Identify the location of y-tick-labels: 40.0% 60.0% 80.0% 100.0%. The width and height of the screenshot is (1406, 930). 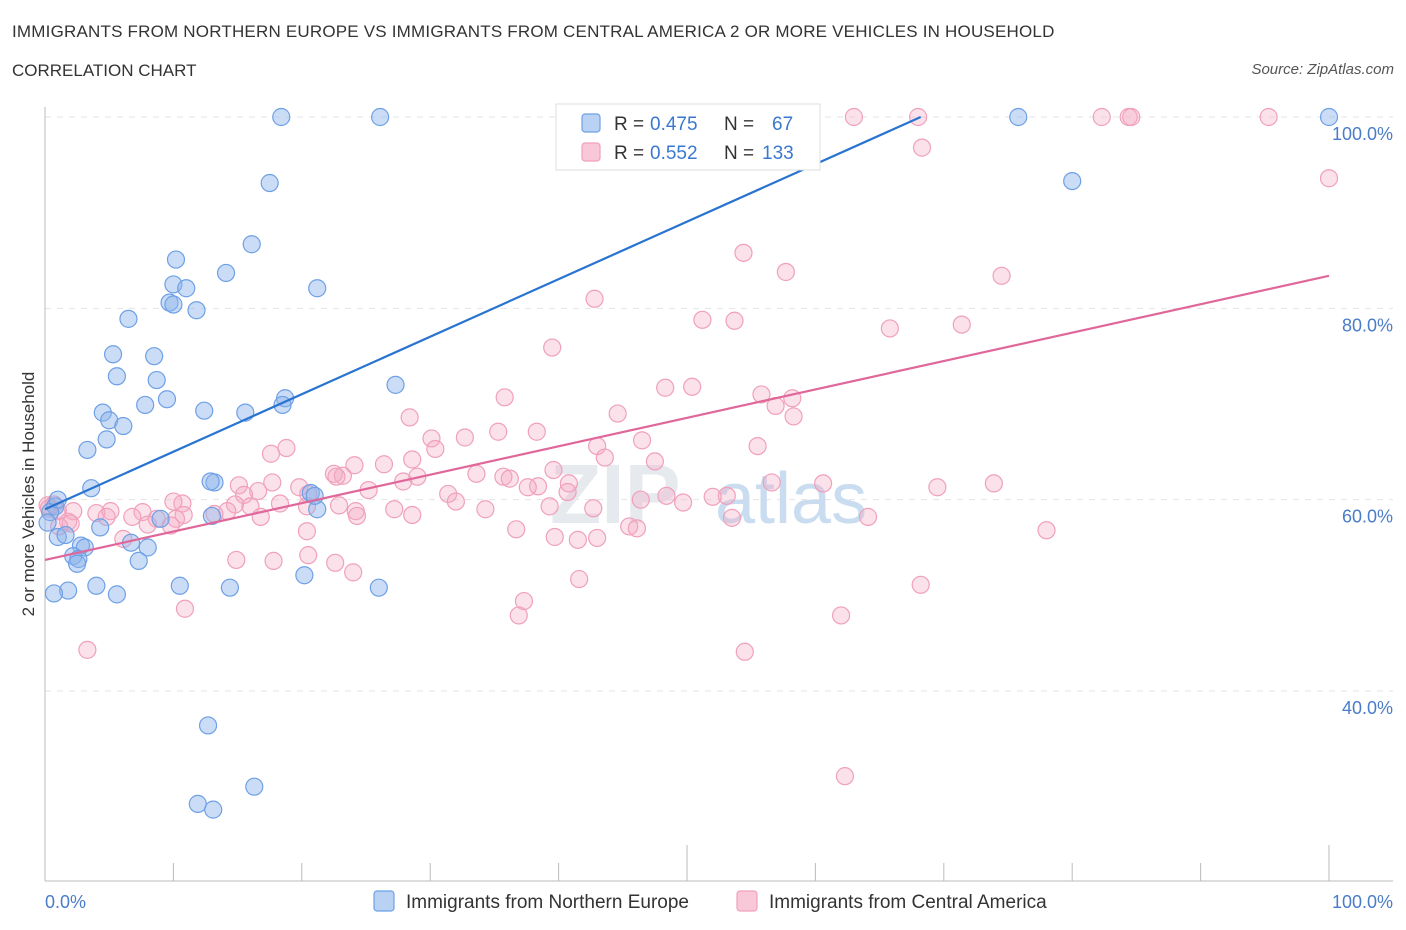
(1362, 421).